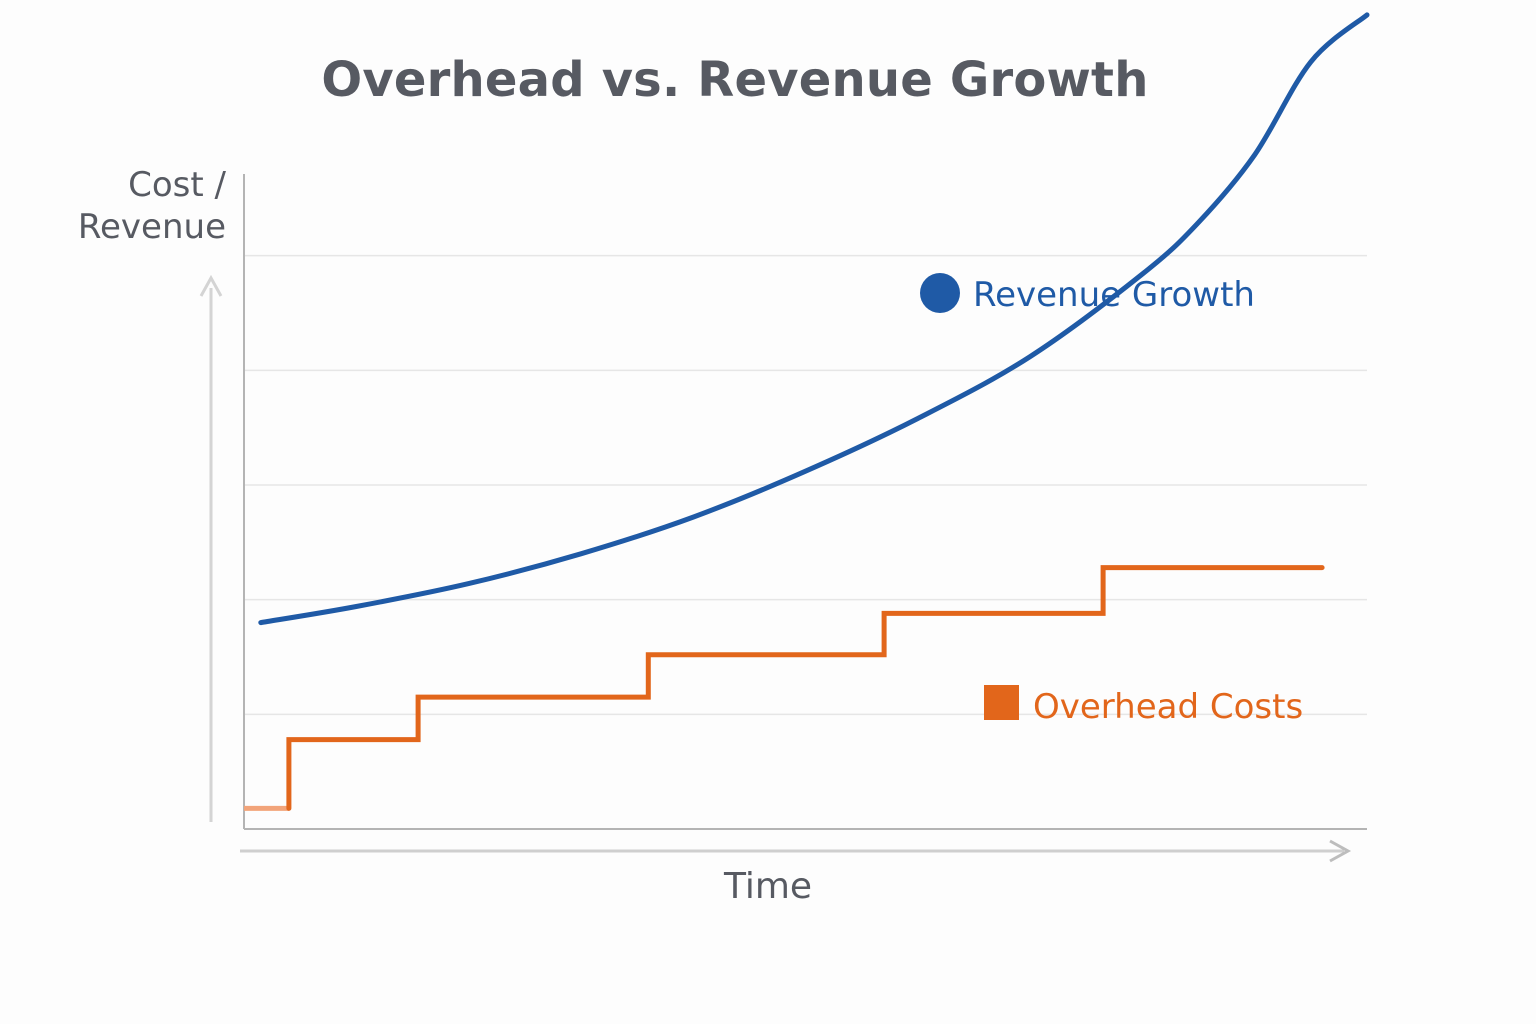 The width and height of the screenshot is (1536, 1024). I want to click on y-axis-label-line-2: Revenue, so click(151, 227).